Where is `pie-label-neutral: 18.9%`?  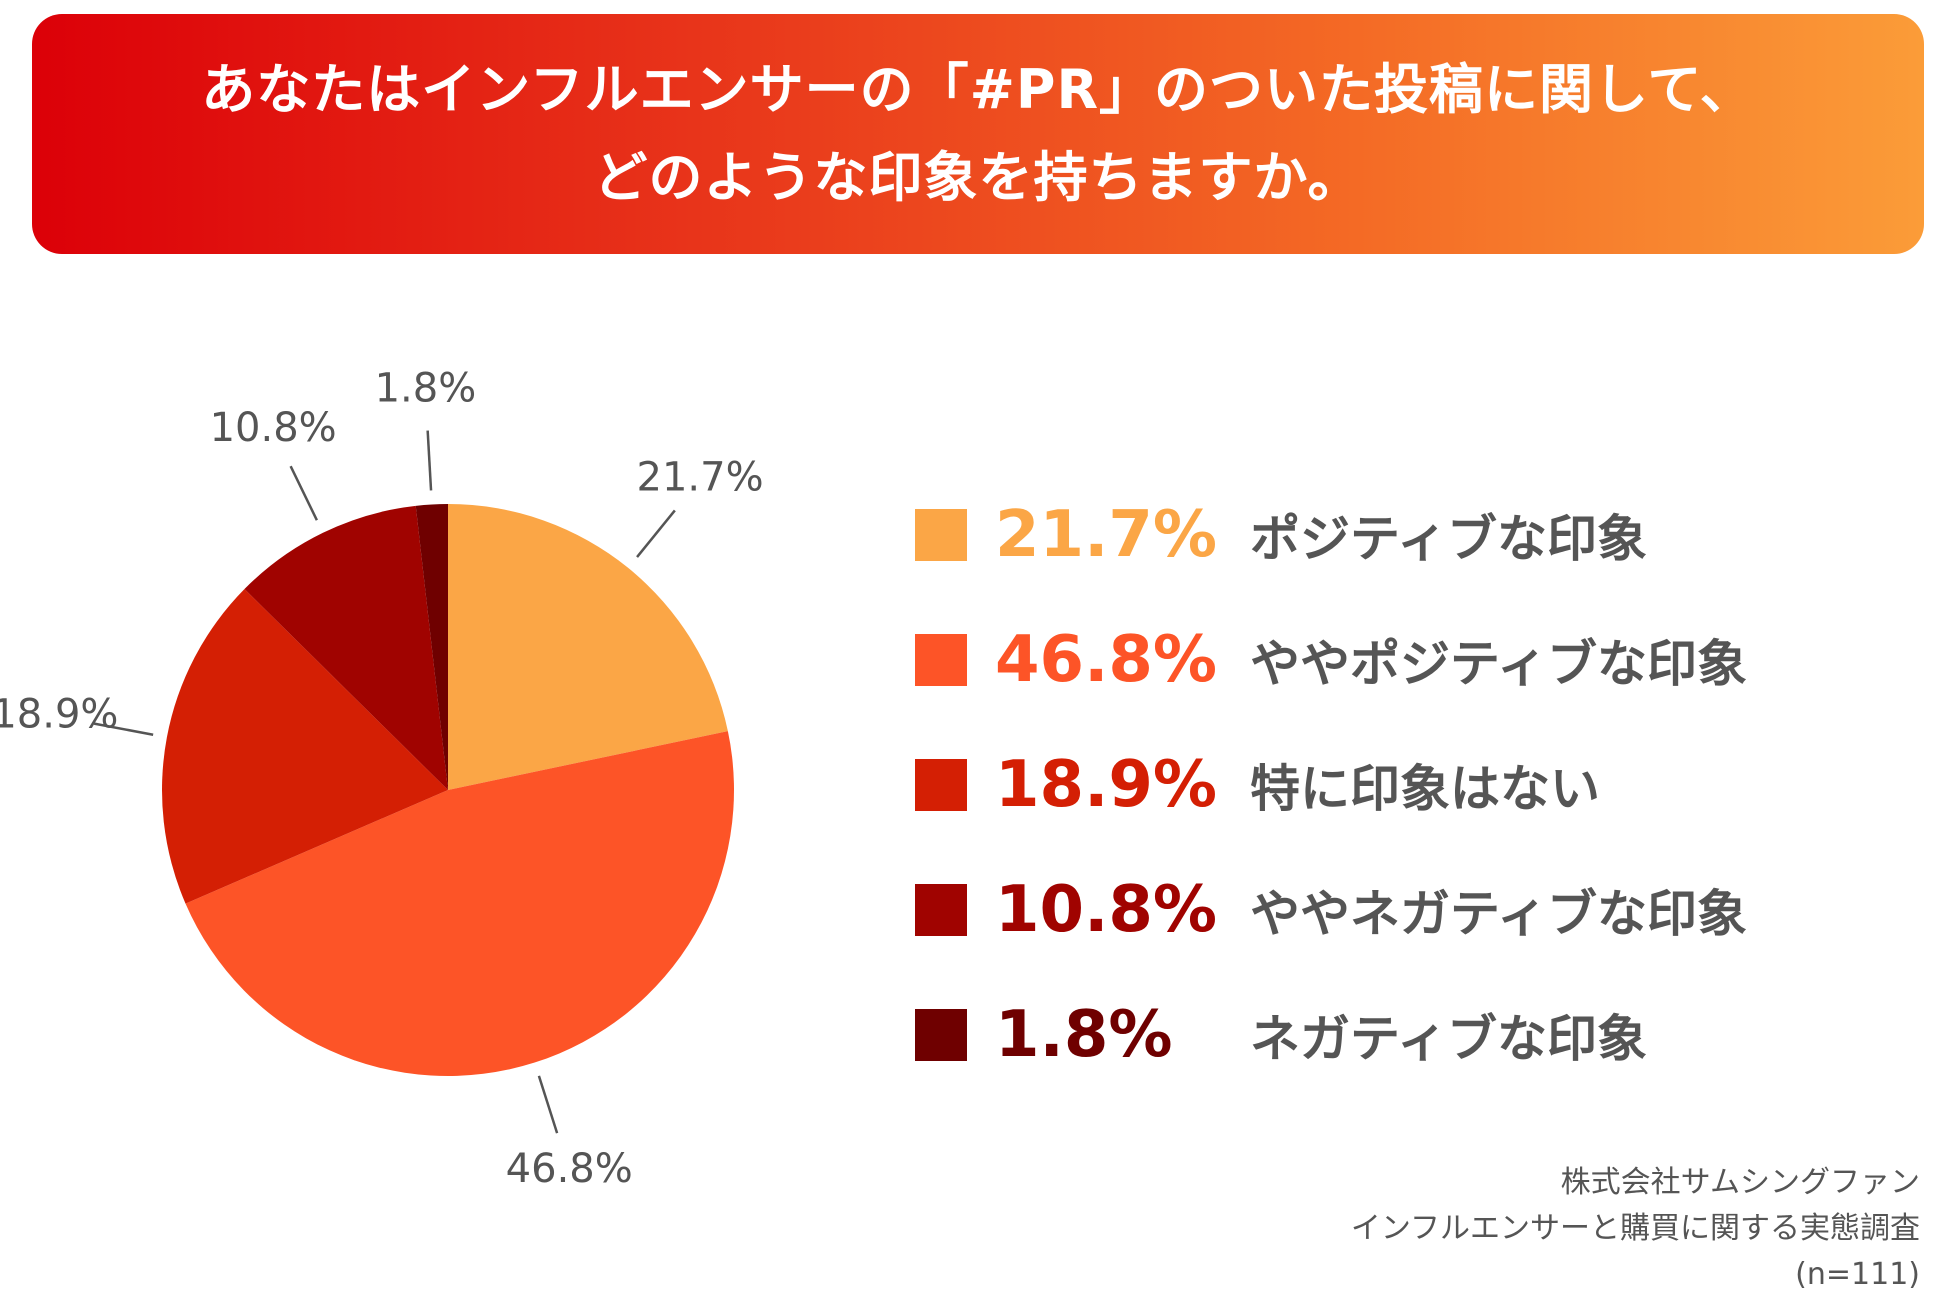 pie-label-neutral: 18.9% is located at coordinates (59, 714).